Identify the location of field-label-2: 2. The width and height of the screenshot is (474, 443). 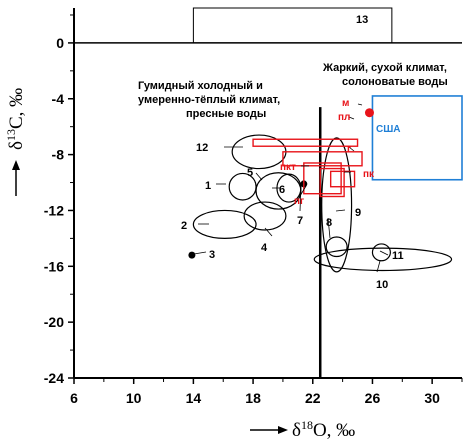
(184, 226).